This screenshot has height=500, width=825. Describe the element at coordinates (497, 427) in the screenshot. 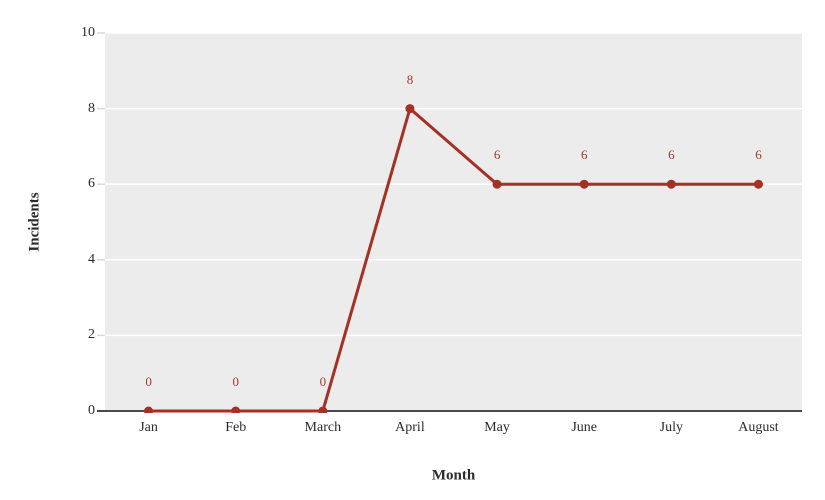

I see `x-tick-label: May` at that location.